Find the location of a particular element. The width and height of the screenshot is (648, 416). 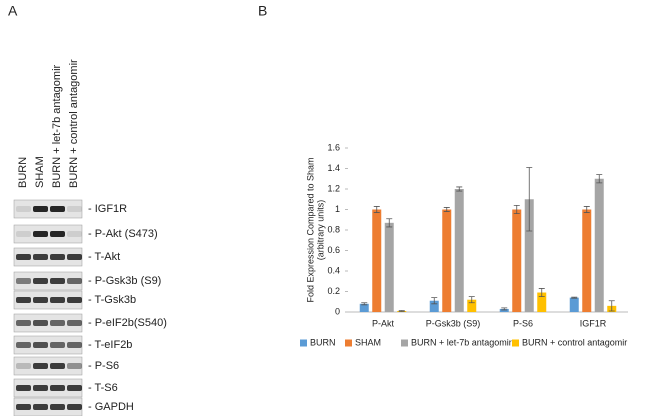

y-axis-label: Fold Expression Compared to Sham is located at coordinates (310, 229).